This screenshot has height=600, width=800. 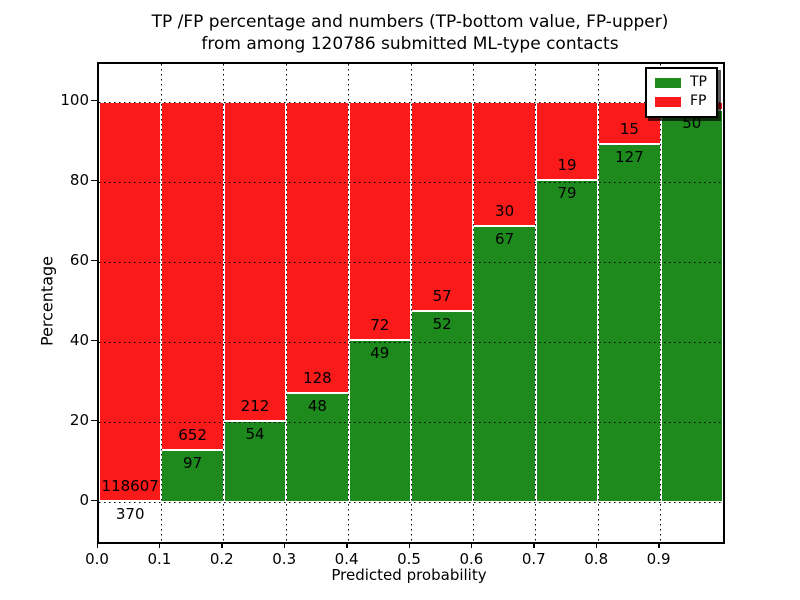 What do you see at coordinates (221, 559) in the screenshot?
I see `x-tick-label: 0.2` at bounding box center [221, 559].